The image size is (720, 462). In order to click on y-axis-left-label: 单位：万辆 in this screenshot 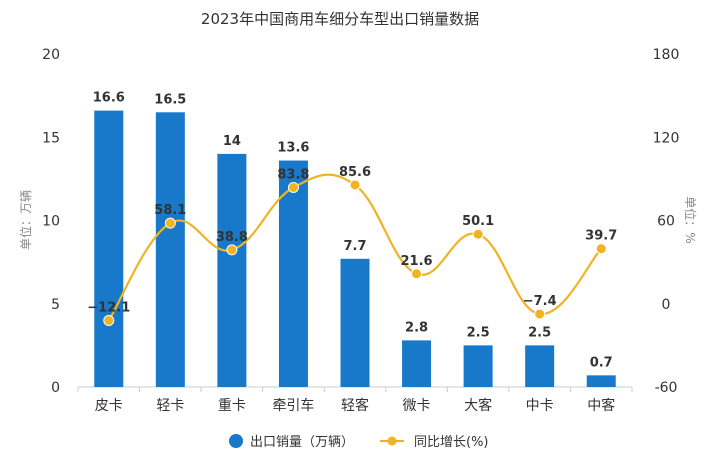, I will do `click(25, 220)`.